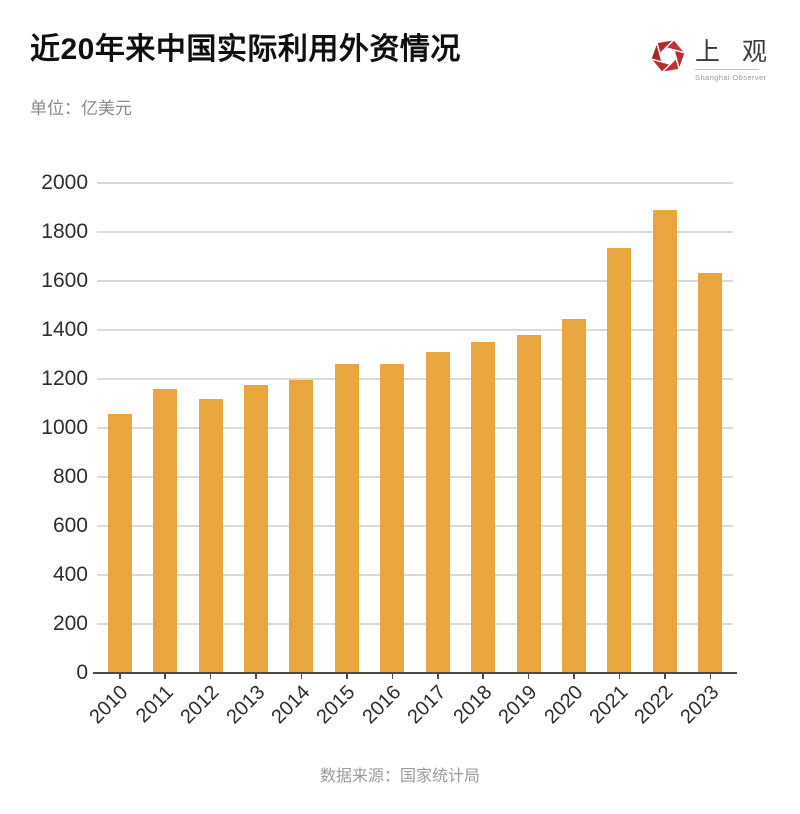 This screenshot has height=814, width=800. What do you see at coordinates (64, 427) in the screenshot?
I see `y-axis-label-1000: 1000` at bounding box center [64, 427].